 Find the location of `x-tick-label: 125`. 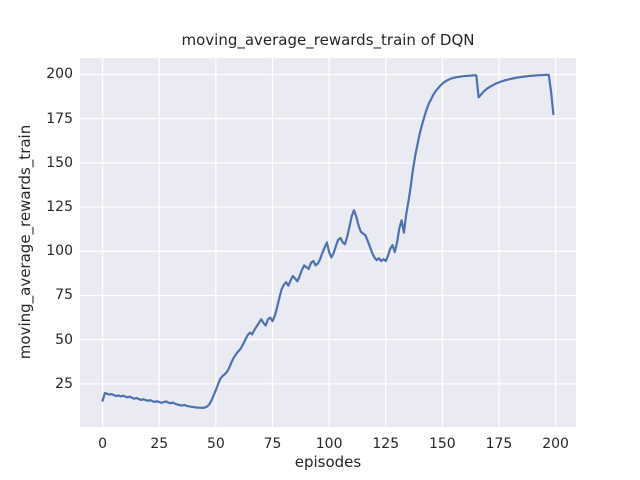

x-tick-label: 125 is located at coordinates (386, 444).